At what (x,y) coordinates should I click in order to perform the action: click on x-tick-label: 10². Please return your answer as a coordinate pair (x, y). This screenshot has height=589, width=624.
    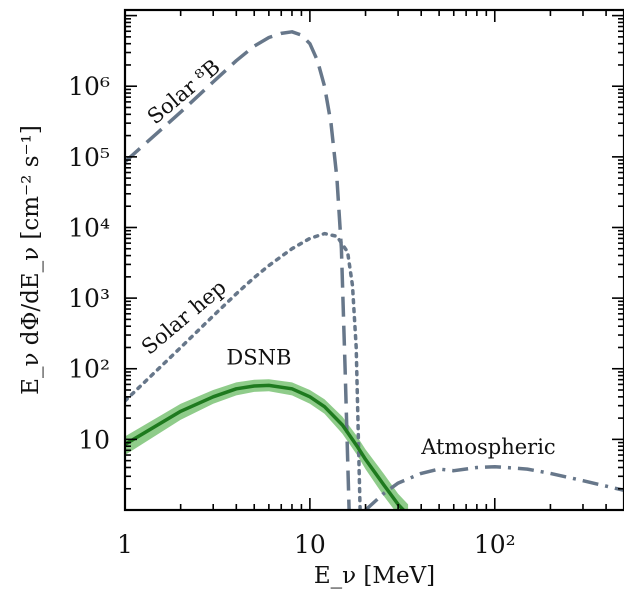
    Looking at the image, I should click on (495, 544).